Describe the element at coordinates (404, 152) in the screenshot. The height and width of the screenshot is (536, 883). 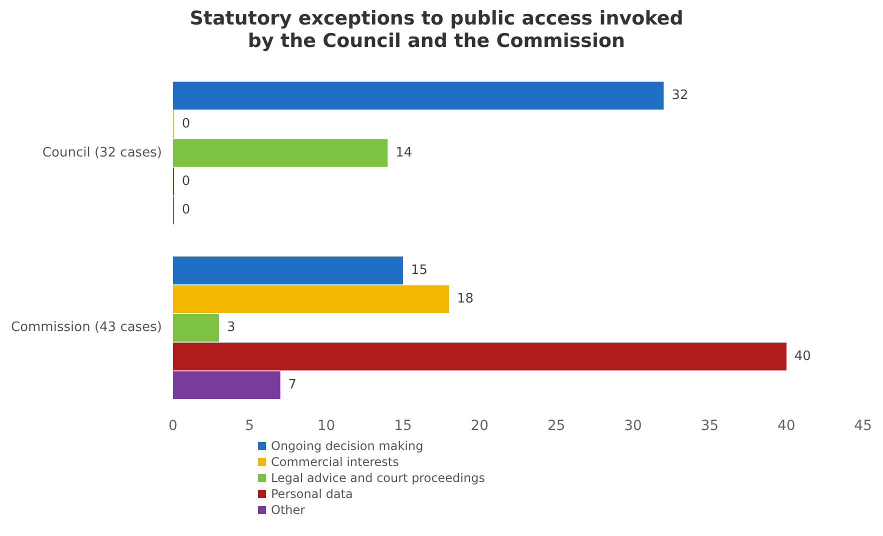
I see `data-label: 14` at that location.